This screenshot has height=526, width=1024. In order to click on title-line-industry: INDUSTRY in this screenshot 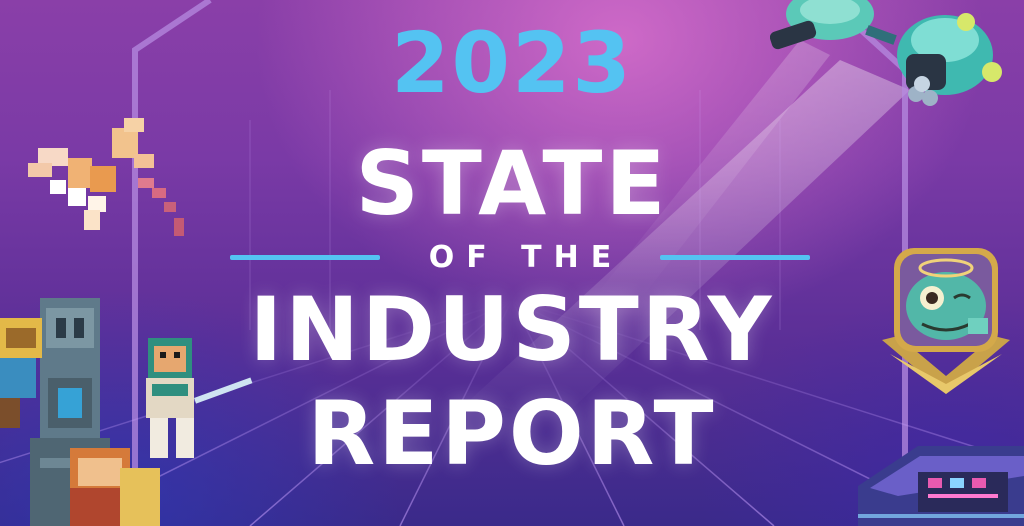, I will do `click(512, 329)`.